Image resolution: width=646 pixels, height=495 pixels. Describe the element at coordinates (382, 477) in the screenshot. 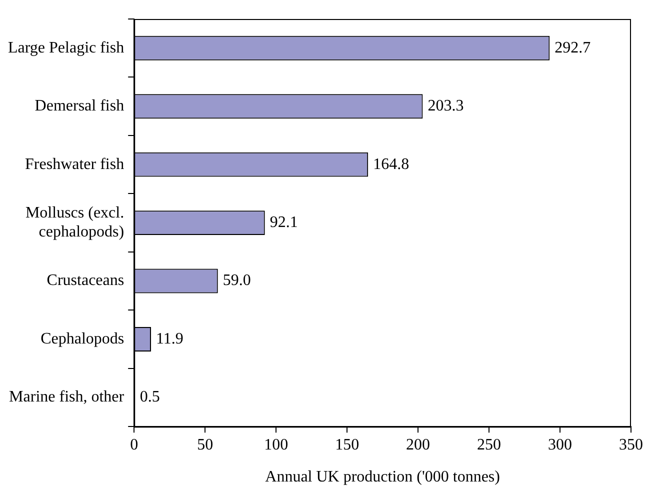

I see `x-axis-title: Annual UK production ('000 tonnes)` at that location.